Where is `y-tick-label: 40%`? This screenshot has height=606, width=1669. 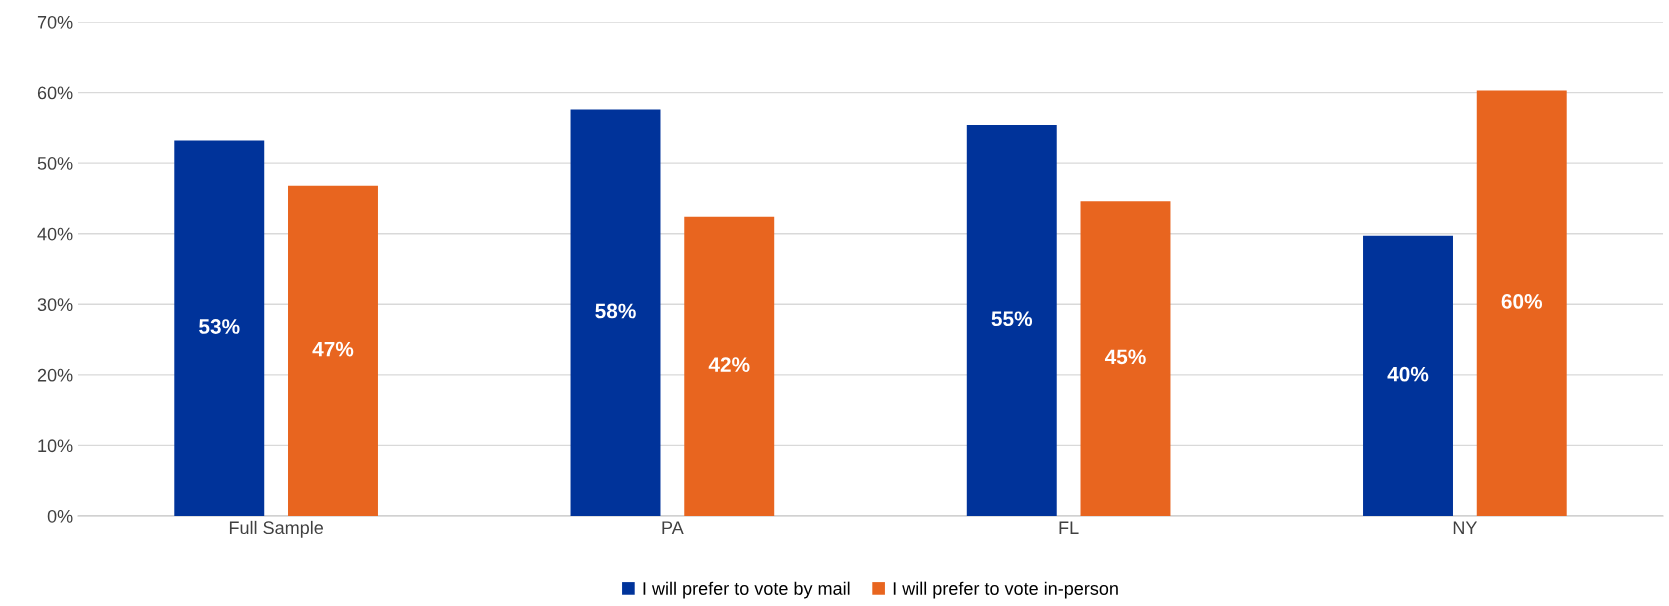
y-tick-label: 40% is located at coordinates (55, 234).